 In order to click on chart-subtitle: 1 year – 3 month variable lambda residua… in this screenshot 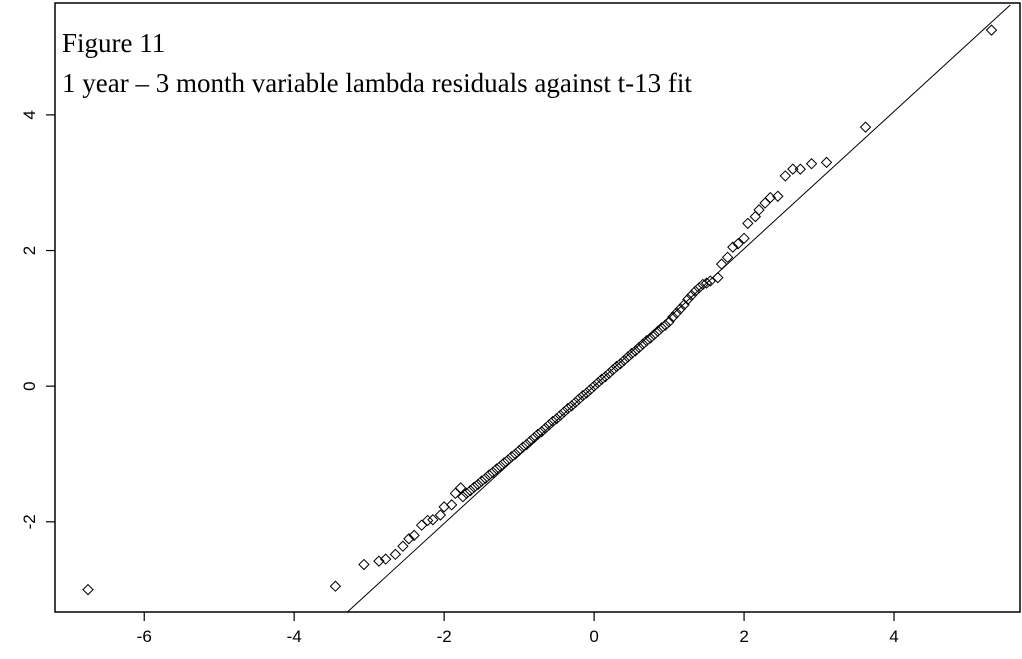, I will do `click(377, 83)`.